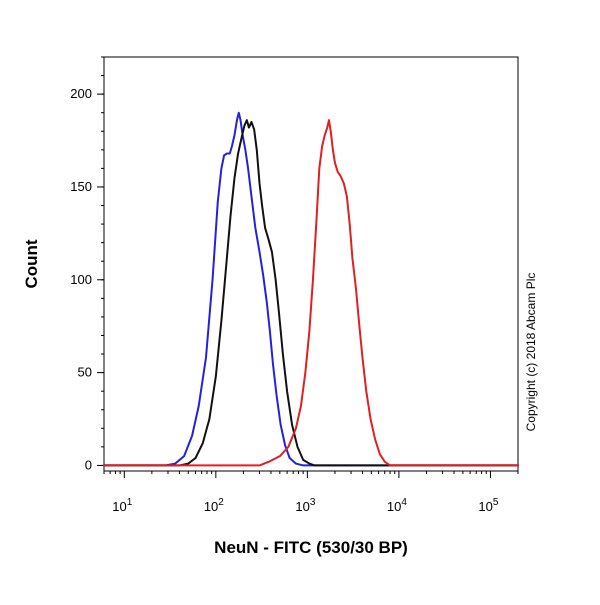  Describe the element at coordinates (311, 547) in the screenshot. I see `x-axis-label: NeuN - FITC (530/30 BP)` at that location.